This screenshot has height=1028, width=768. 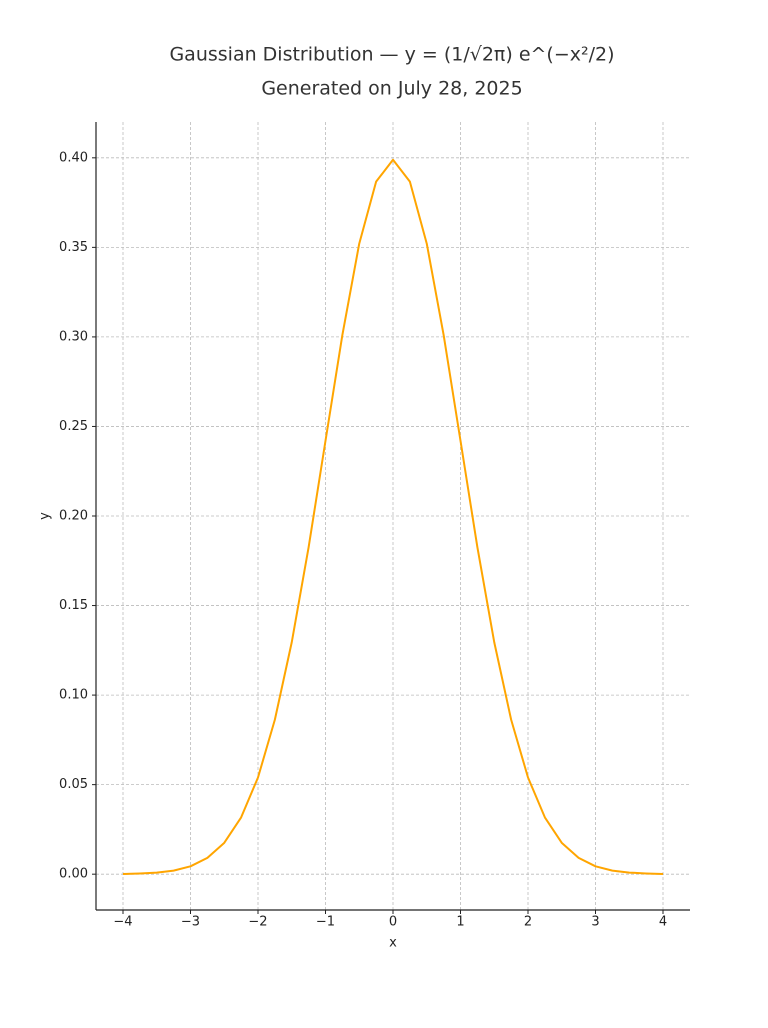 I want to click on y-tick-label: 0.20, so click(x=73, y=516).